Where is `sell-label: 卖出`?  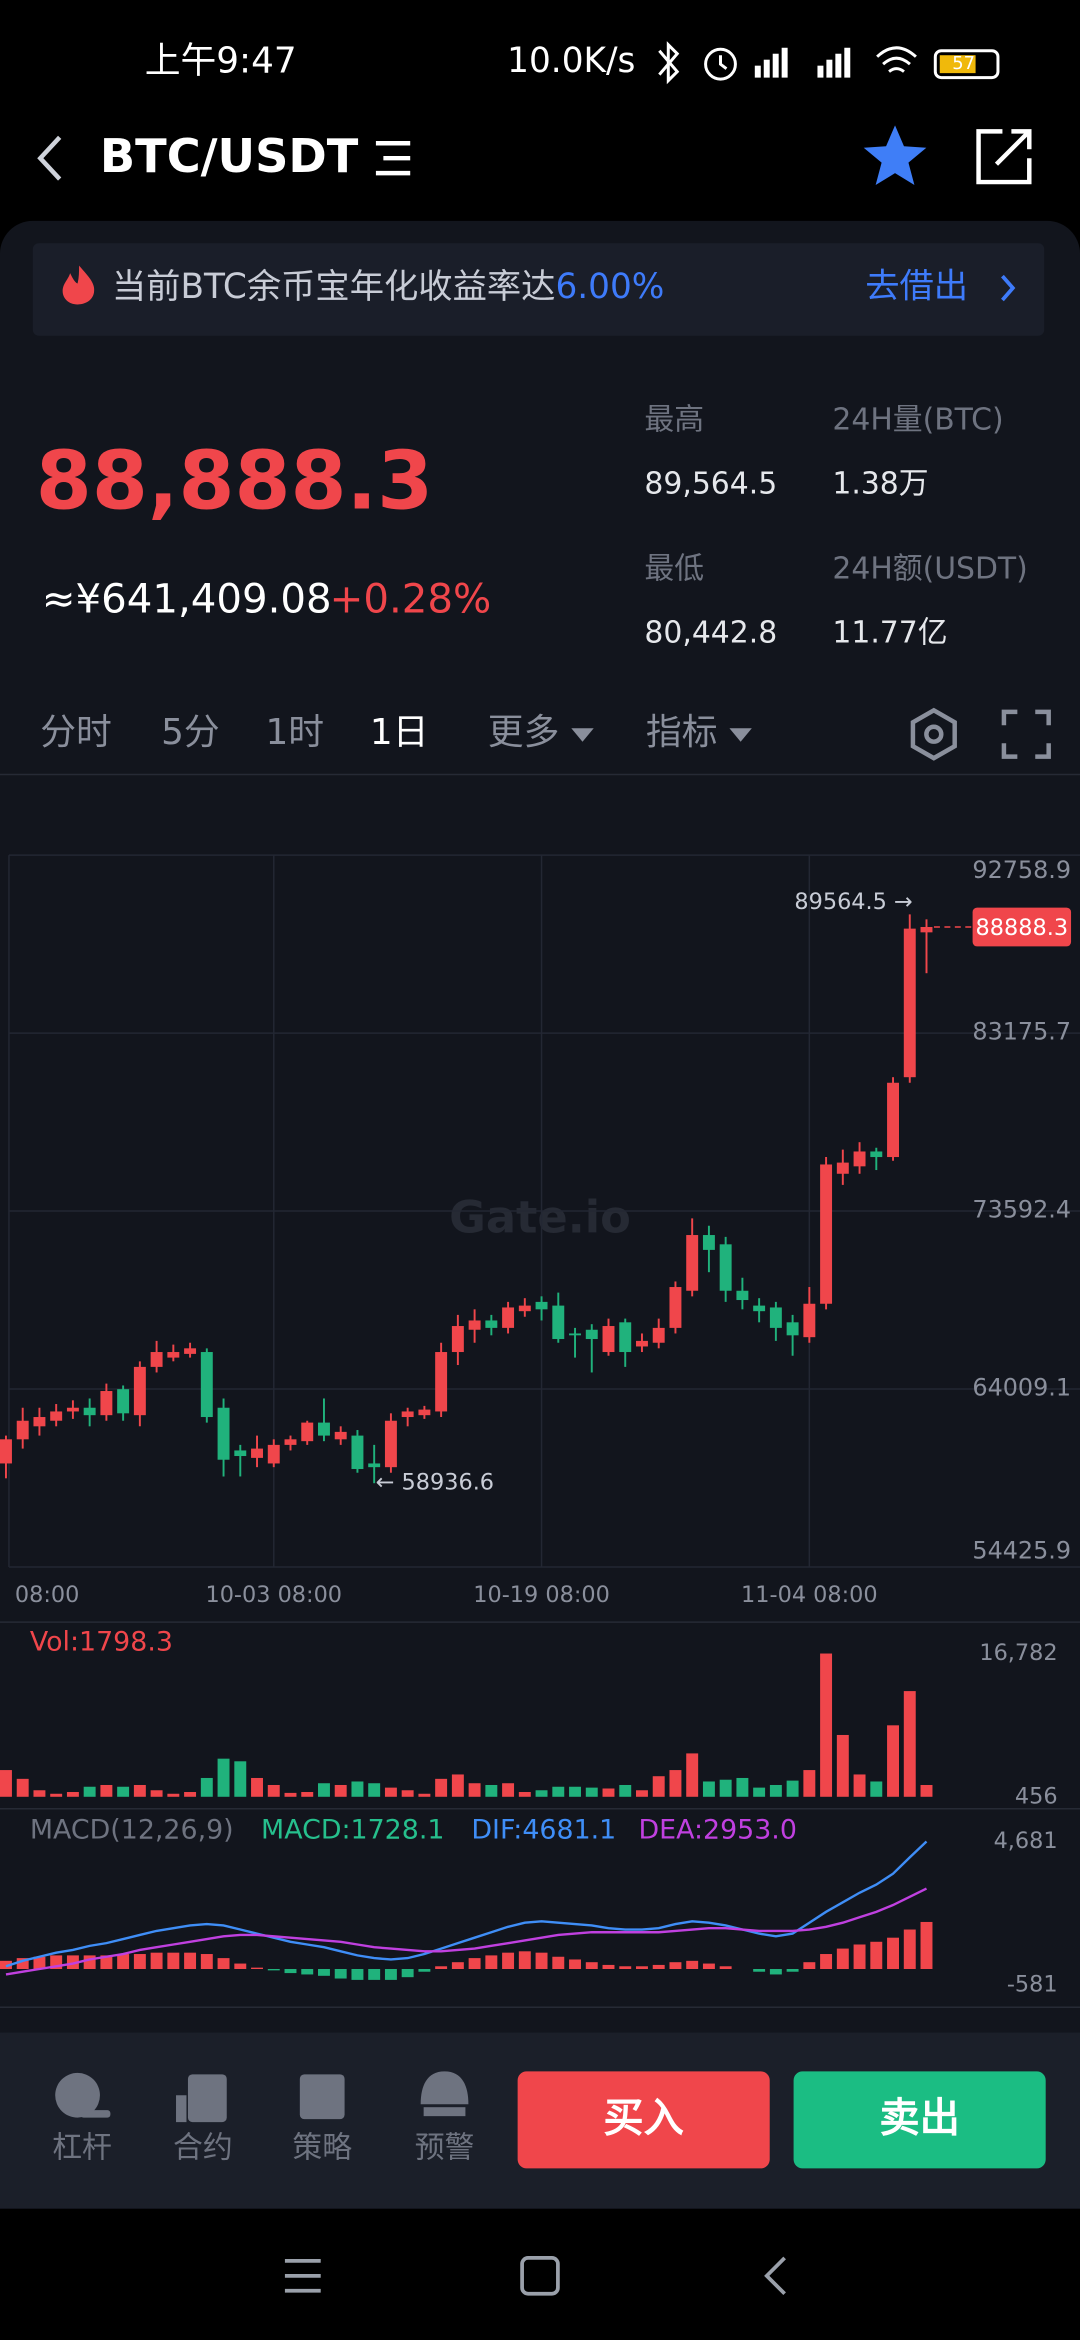
sell-label: 卖出 is located at coordinates (919, 2119).